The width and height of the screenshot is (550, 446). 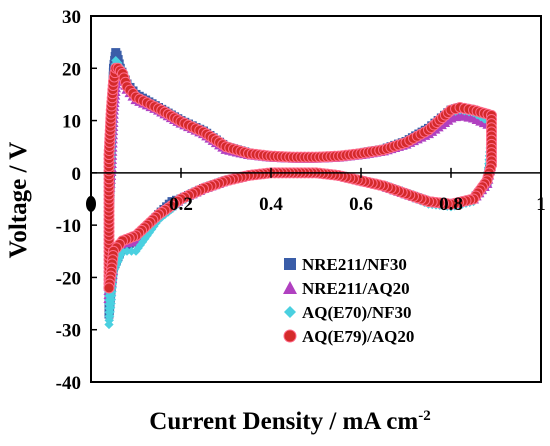 I want to click on legend-item: NRE211/AQ20, so click(x=346, y=288).